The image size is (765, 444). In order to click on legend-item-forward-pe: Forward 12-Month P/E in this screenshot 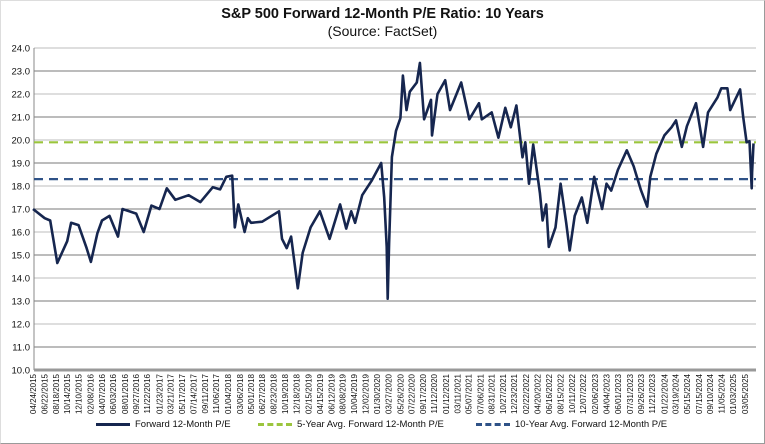, I will do `click(163, 424)`.